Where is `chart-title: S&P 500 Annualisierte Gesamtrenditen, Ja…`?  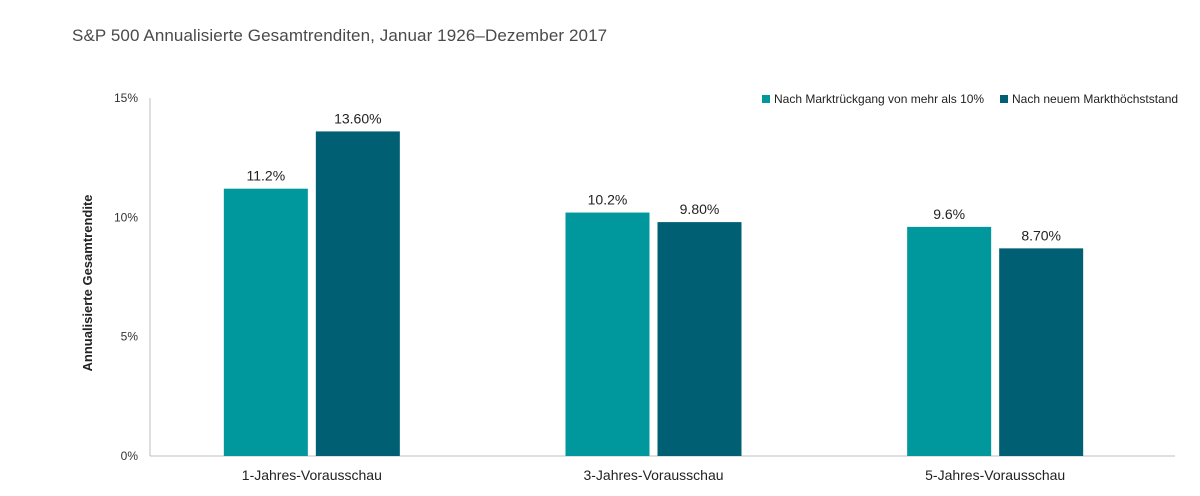 chart-title: S&P 500 Annualisierte Gesamtrenditen, Ja… is located at coordinates (340, 35).